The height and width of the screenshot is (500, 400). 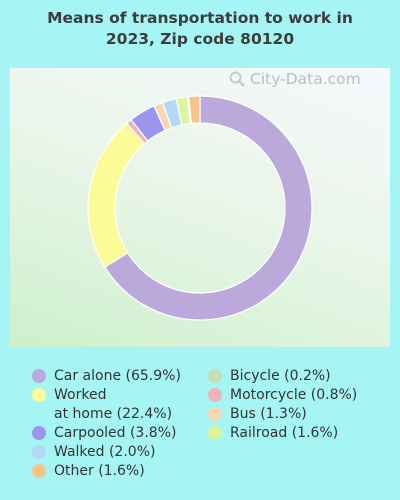 I want to click on legend-item-bus: Bus (1.3%), so click(x=257, y=414).